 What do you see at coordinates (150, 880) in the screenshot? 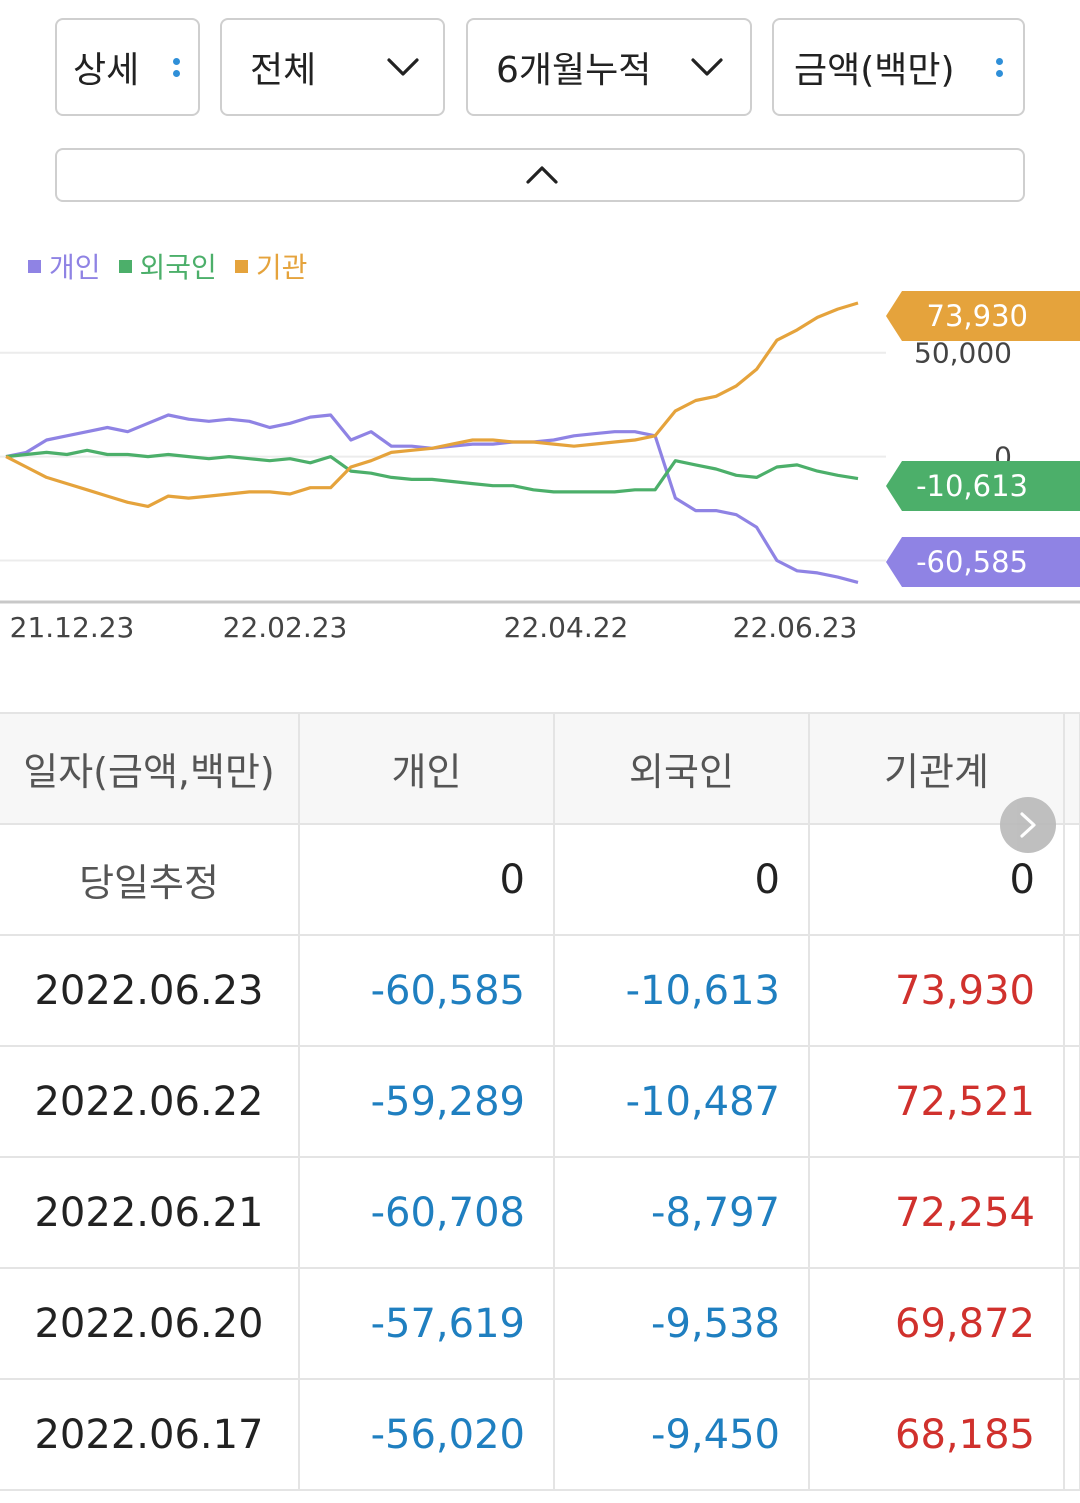
I see `estimate-label: 당일추정` at bounding box center [150, 880].